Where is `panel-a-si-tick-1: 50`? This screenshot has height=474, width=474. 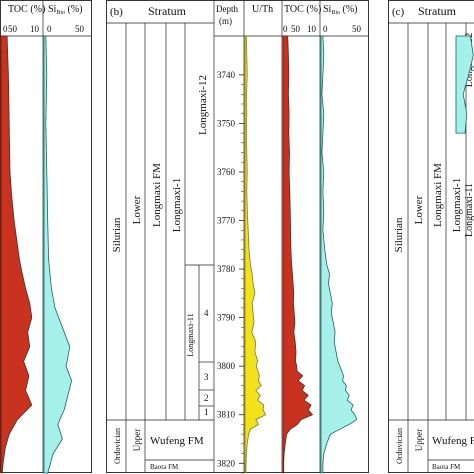 panel-a-si-tick-1: 50 is located at coordinates (80, 29).